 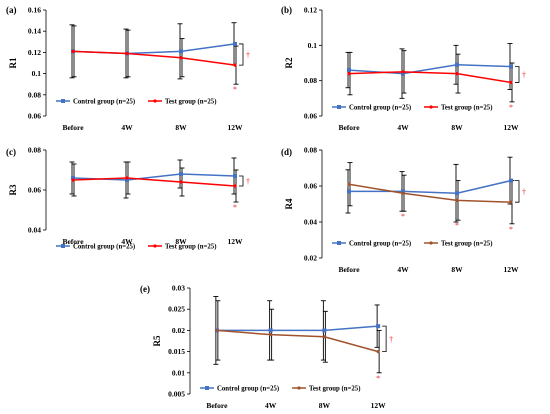 I want to click on y-axis-label: R2, so click(x=289, y=62).